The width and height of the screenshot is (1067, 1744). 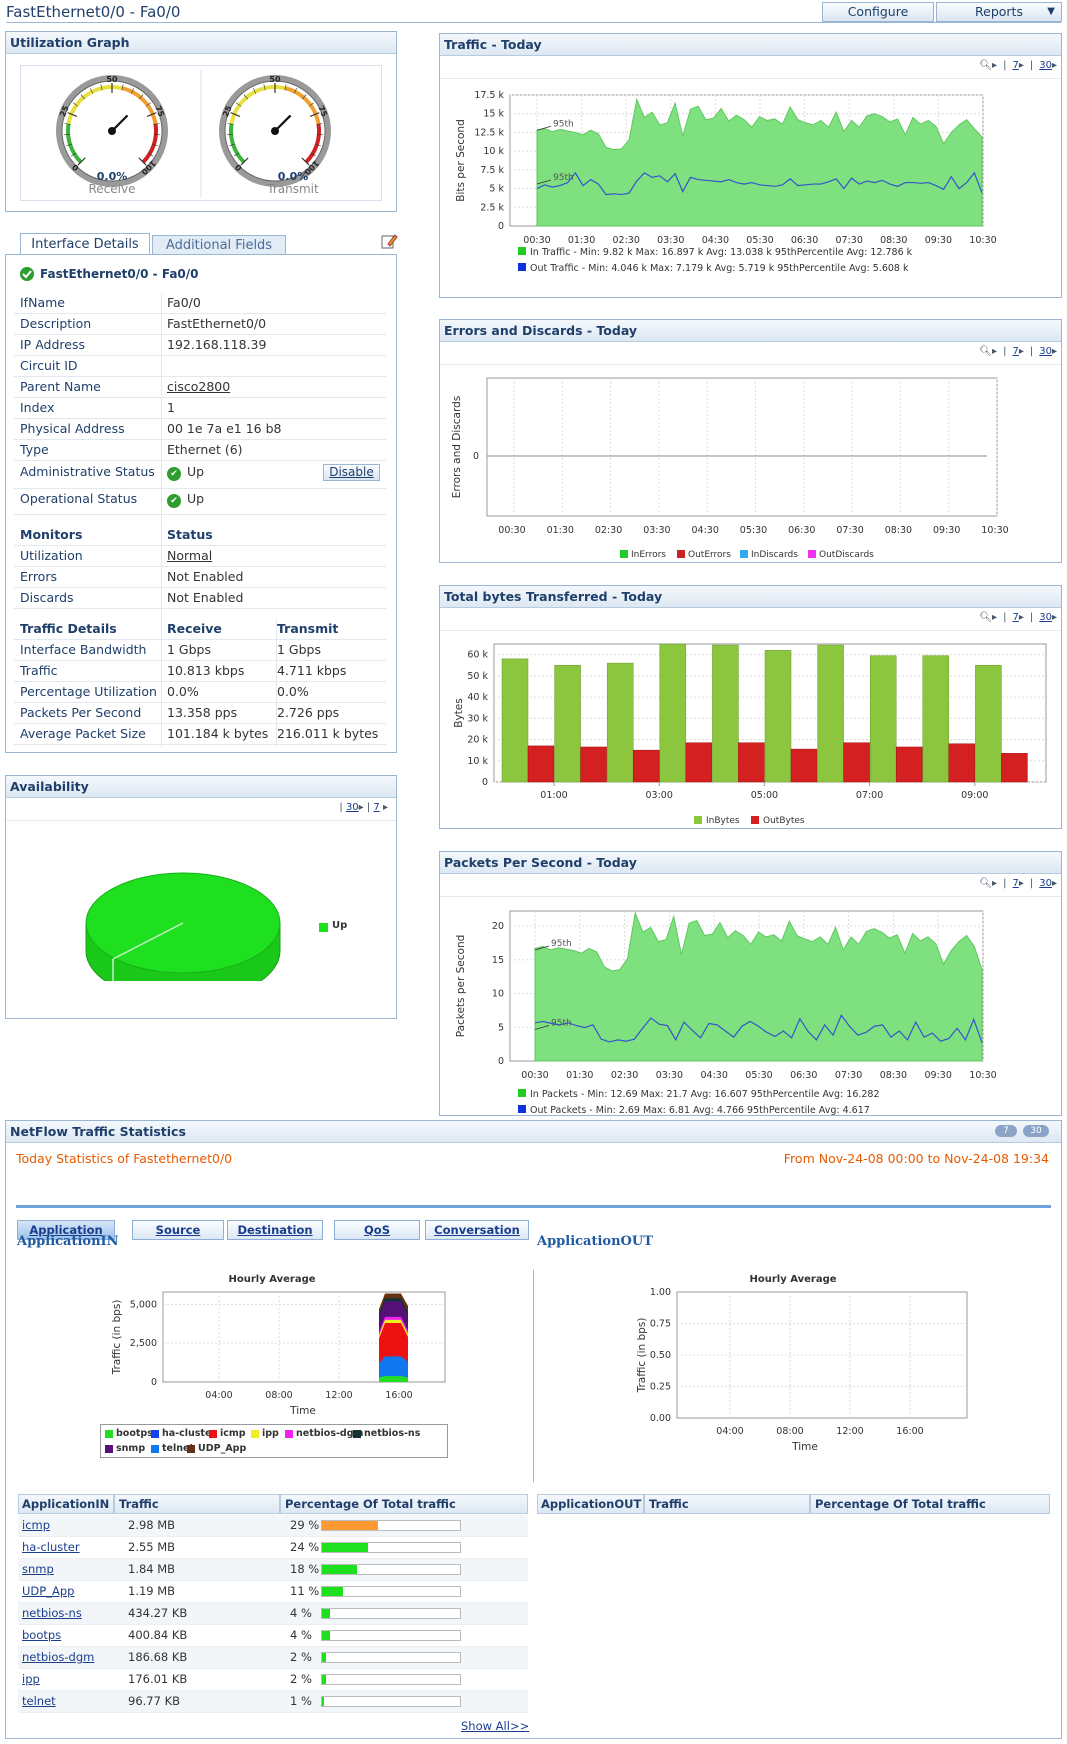 I want to click on property-label: Operational Status, so click(x=79, y=498).